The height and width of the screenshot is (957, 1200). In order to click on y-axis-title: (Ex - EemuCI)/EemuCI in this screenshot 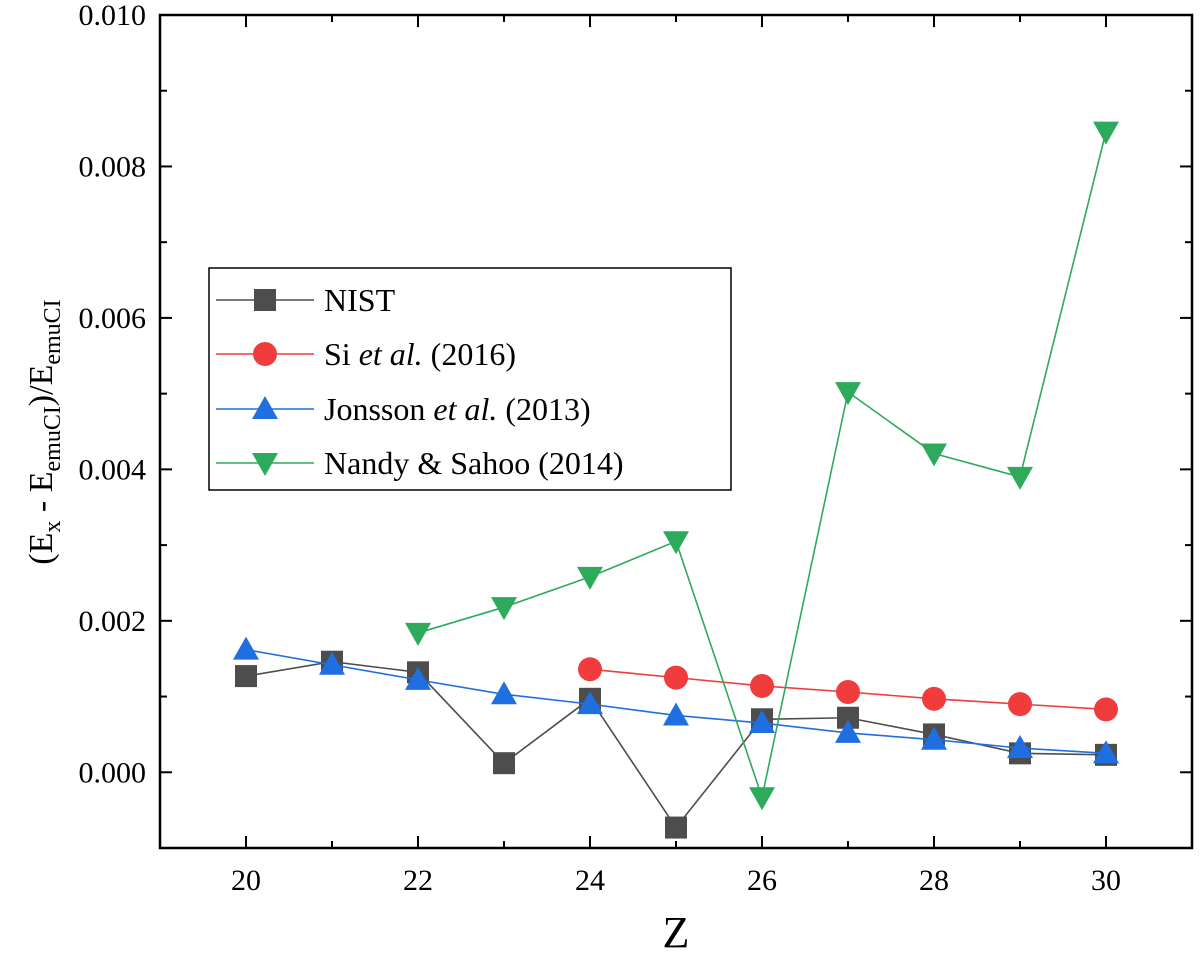, I will do `click(44, 431)`.